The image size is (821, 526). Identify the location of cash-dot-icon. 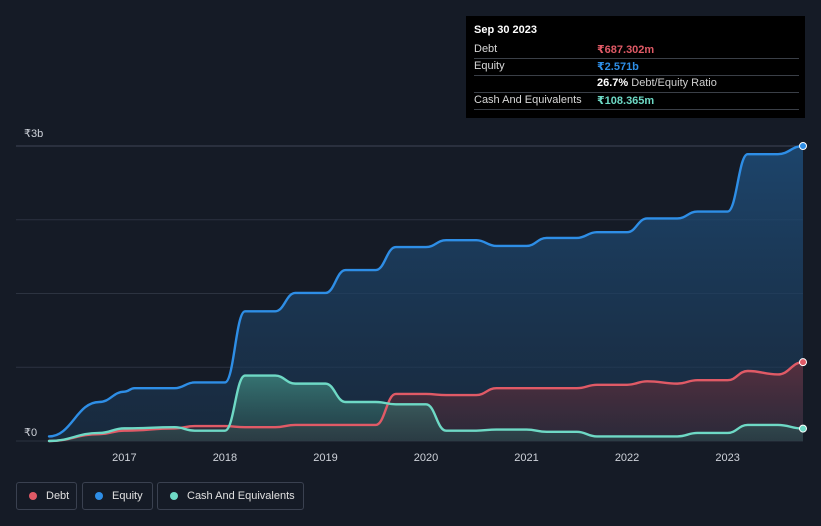
(174, 496).